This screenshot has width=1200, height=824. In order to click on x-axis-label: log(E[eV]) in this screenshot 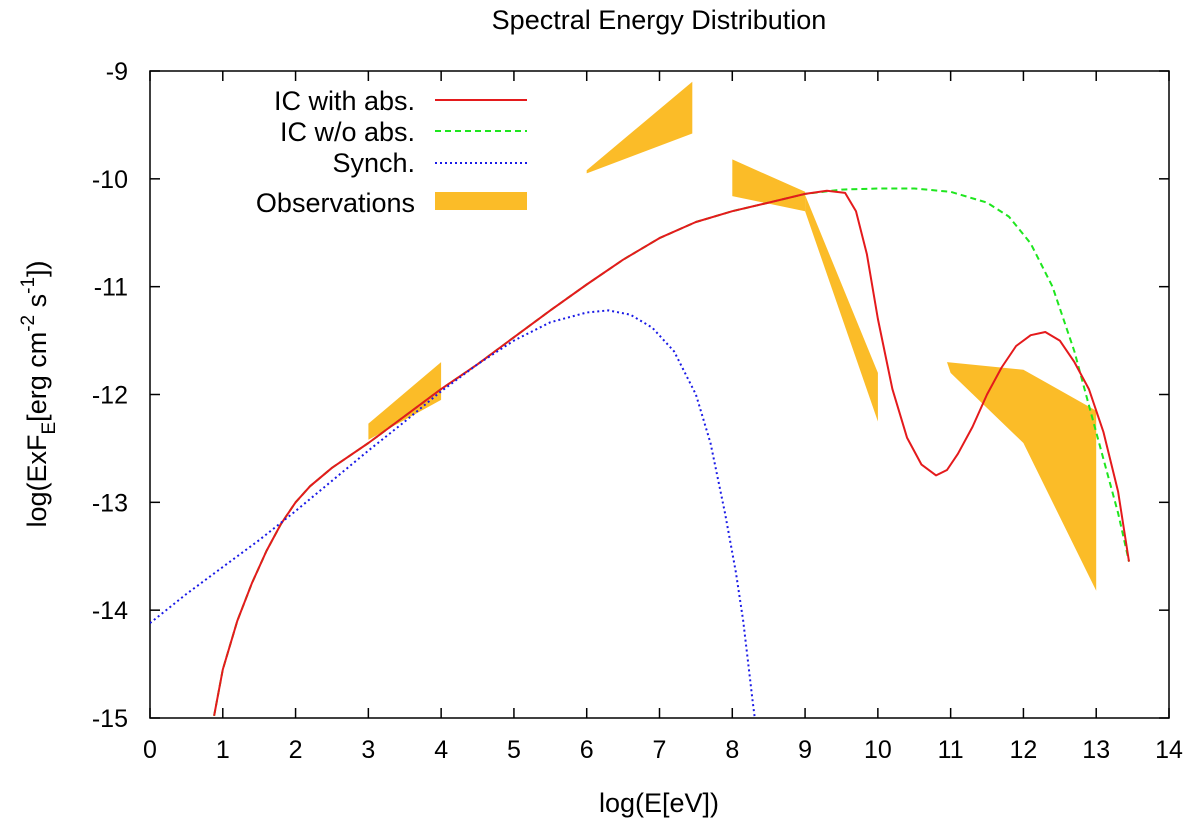, I will do `click(659, 803)`.